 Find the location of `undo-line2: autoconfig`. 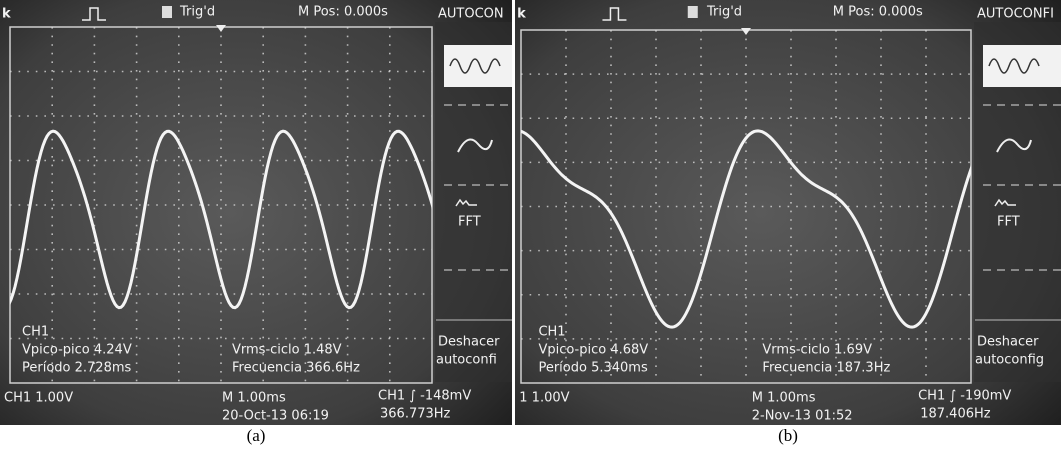

undo-line2: autoconfig is located at coordinates (1009, 360).